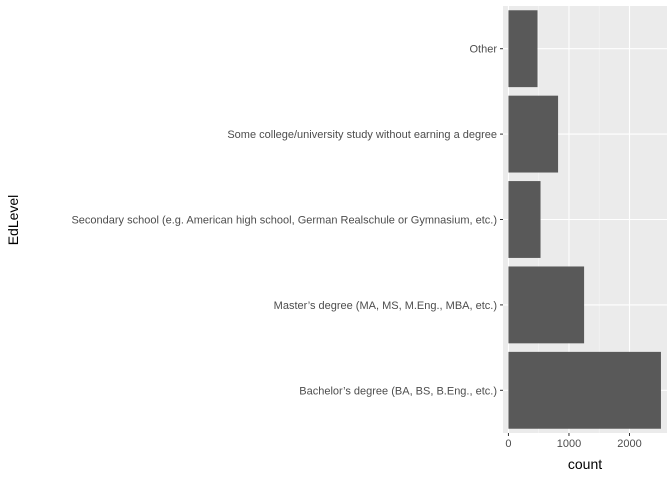 The image size is (672, 480). What do you see at coordinates (585, 464) in the screenshot?
I see `x-axis-title: count` at bounding box center [585, 464].